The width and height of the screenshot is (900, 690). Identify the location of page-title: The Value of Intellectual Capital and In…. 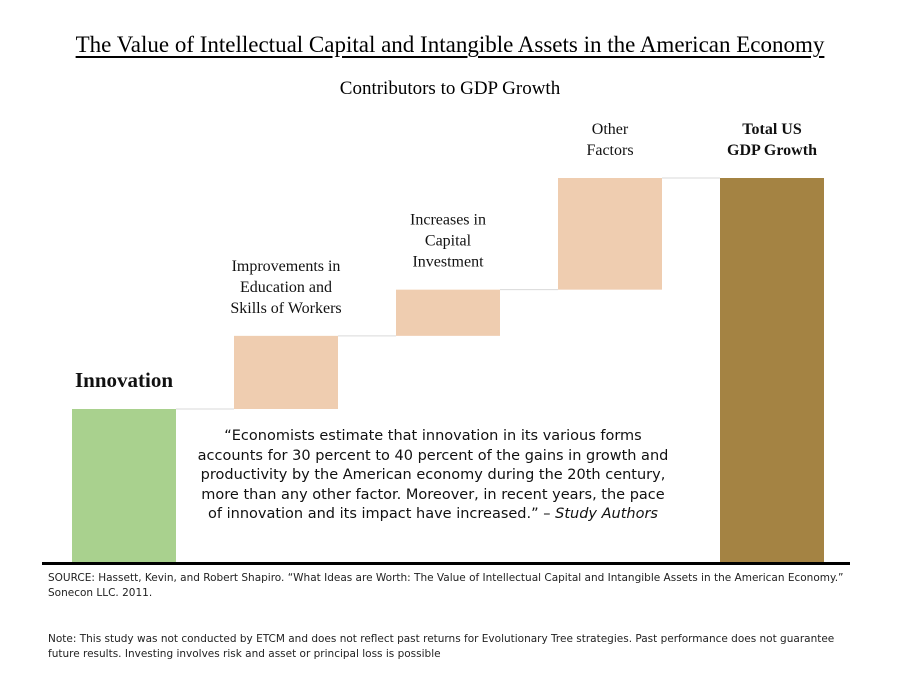
(450, 44).